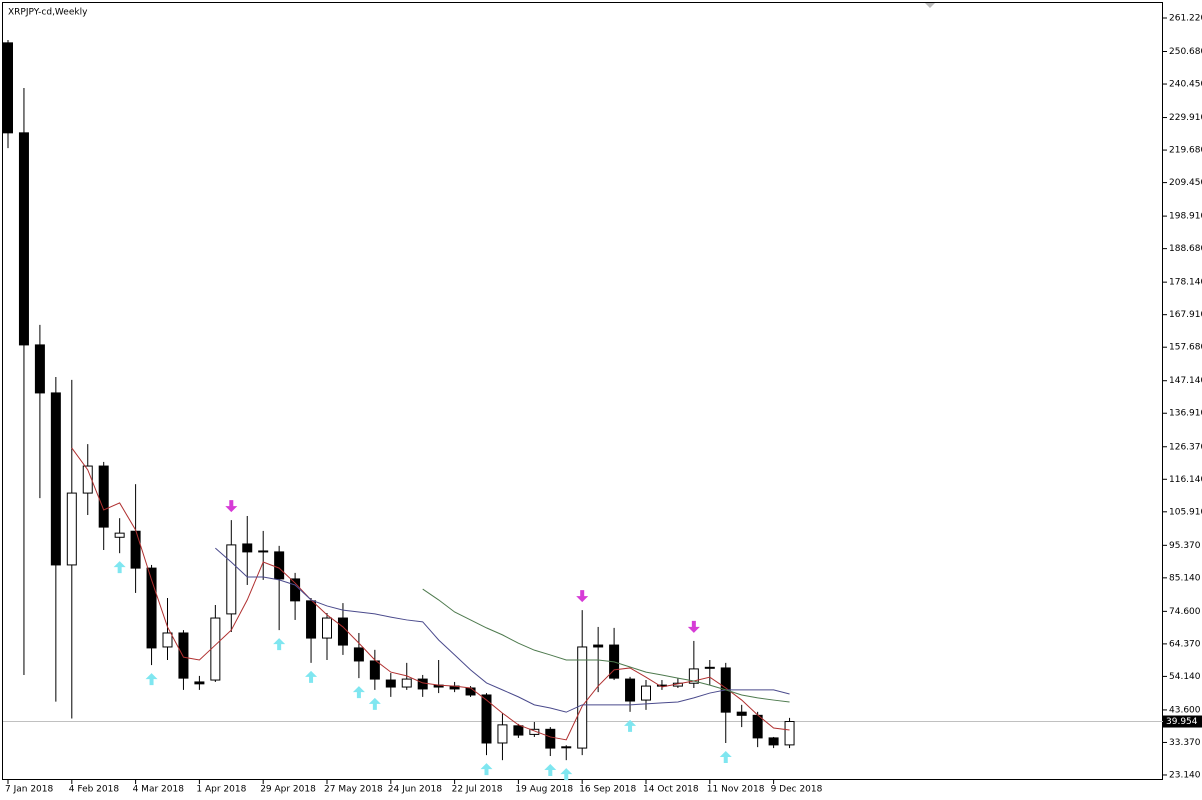 The width and height of the screenshot is (1202, 800). Describe the element at coordinates (607, 790) in the screenshot. I see `x-tick-label: 16 Sep 2018` at that location.